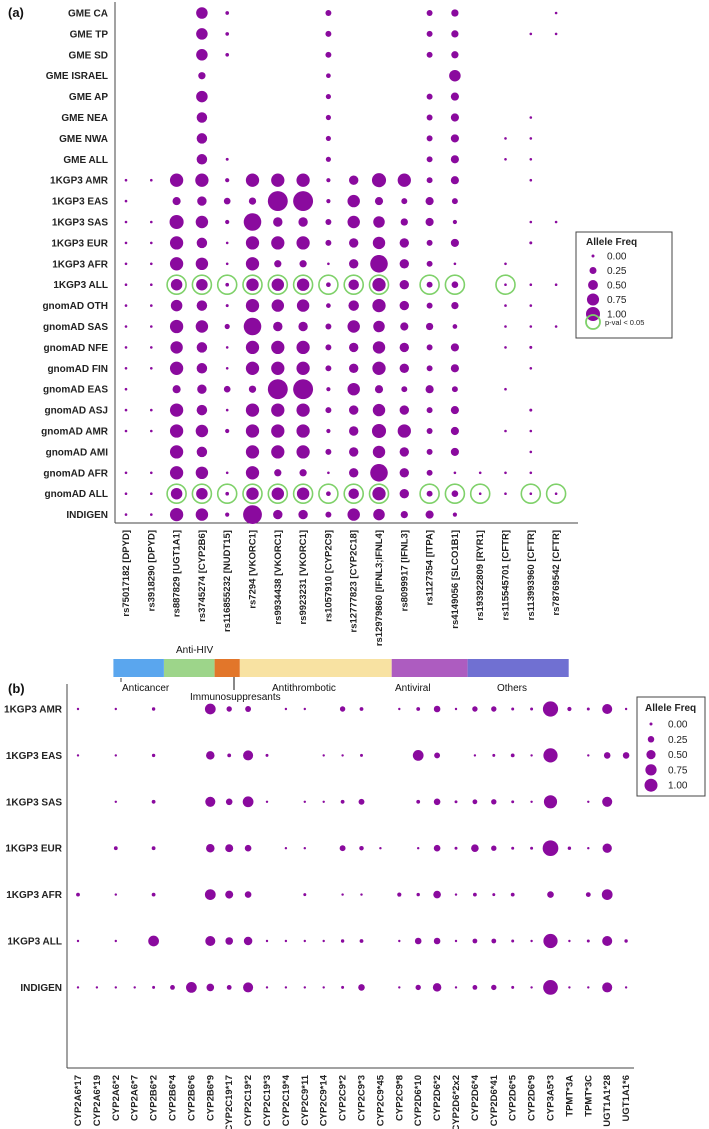 The height and width of the screenshot is (1129, 709). What do you see at coordinates (531, 117) in the screenshot?
I see `dot-gme-nea-rs113993960-cftr` at bounding box center [531, 117].